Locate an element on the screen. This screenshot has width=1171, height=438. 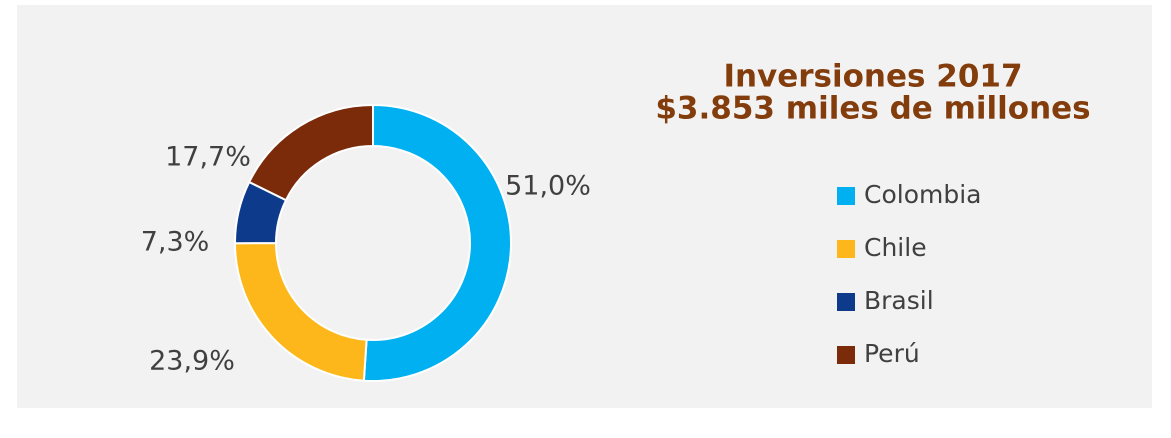
legend-label: Chile is located at coordinates (895, 247).